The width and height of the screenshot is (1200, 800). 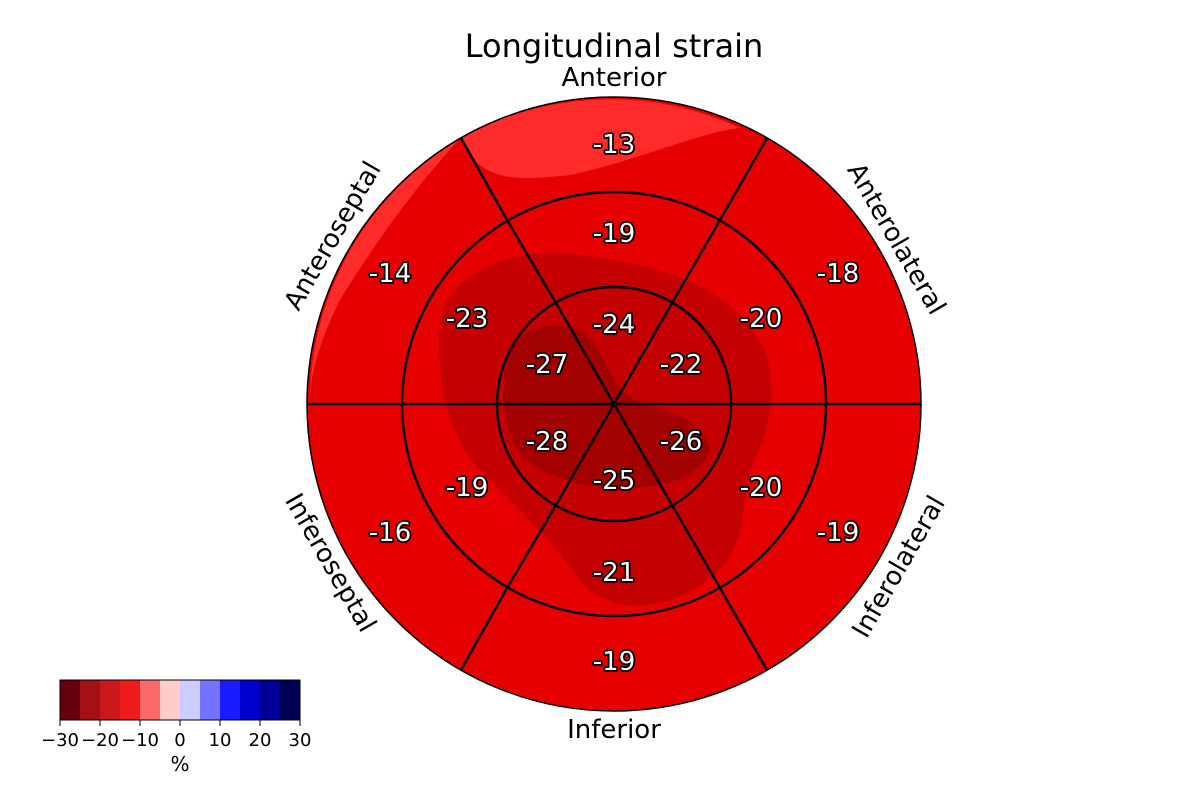 I want to click on chart-title: Longitudinal strain, so click(x=614, y=46).